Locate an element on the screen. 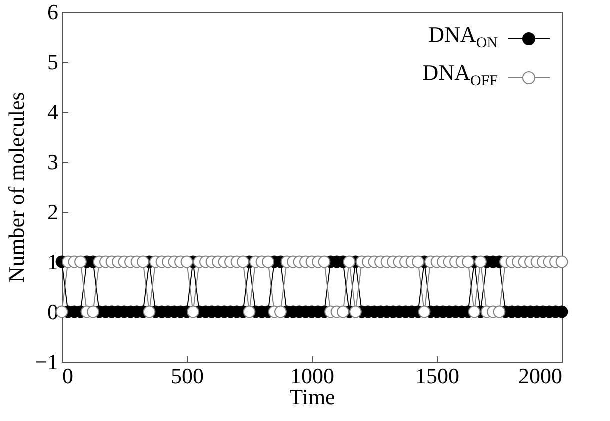 This screenshot has height=421, width=610. y-tick-label: 5 is located at coordinates (53, 62).